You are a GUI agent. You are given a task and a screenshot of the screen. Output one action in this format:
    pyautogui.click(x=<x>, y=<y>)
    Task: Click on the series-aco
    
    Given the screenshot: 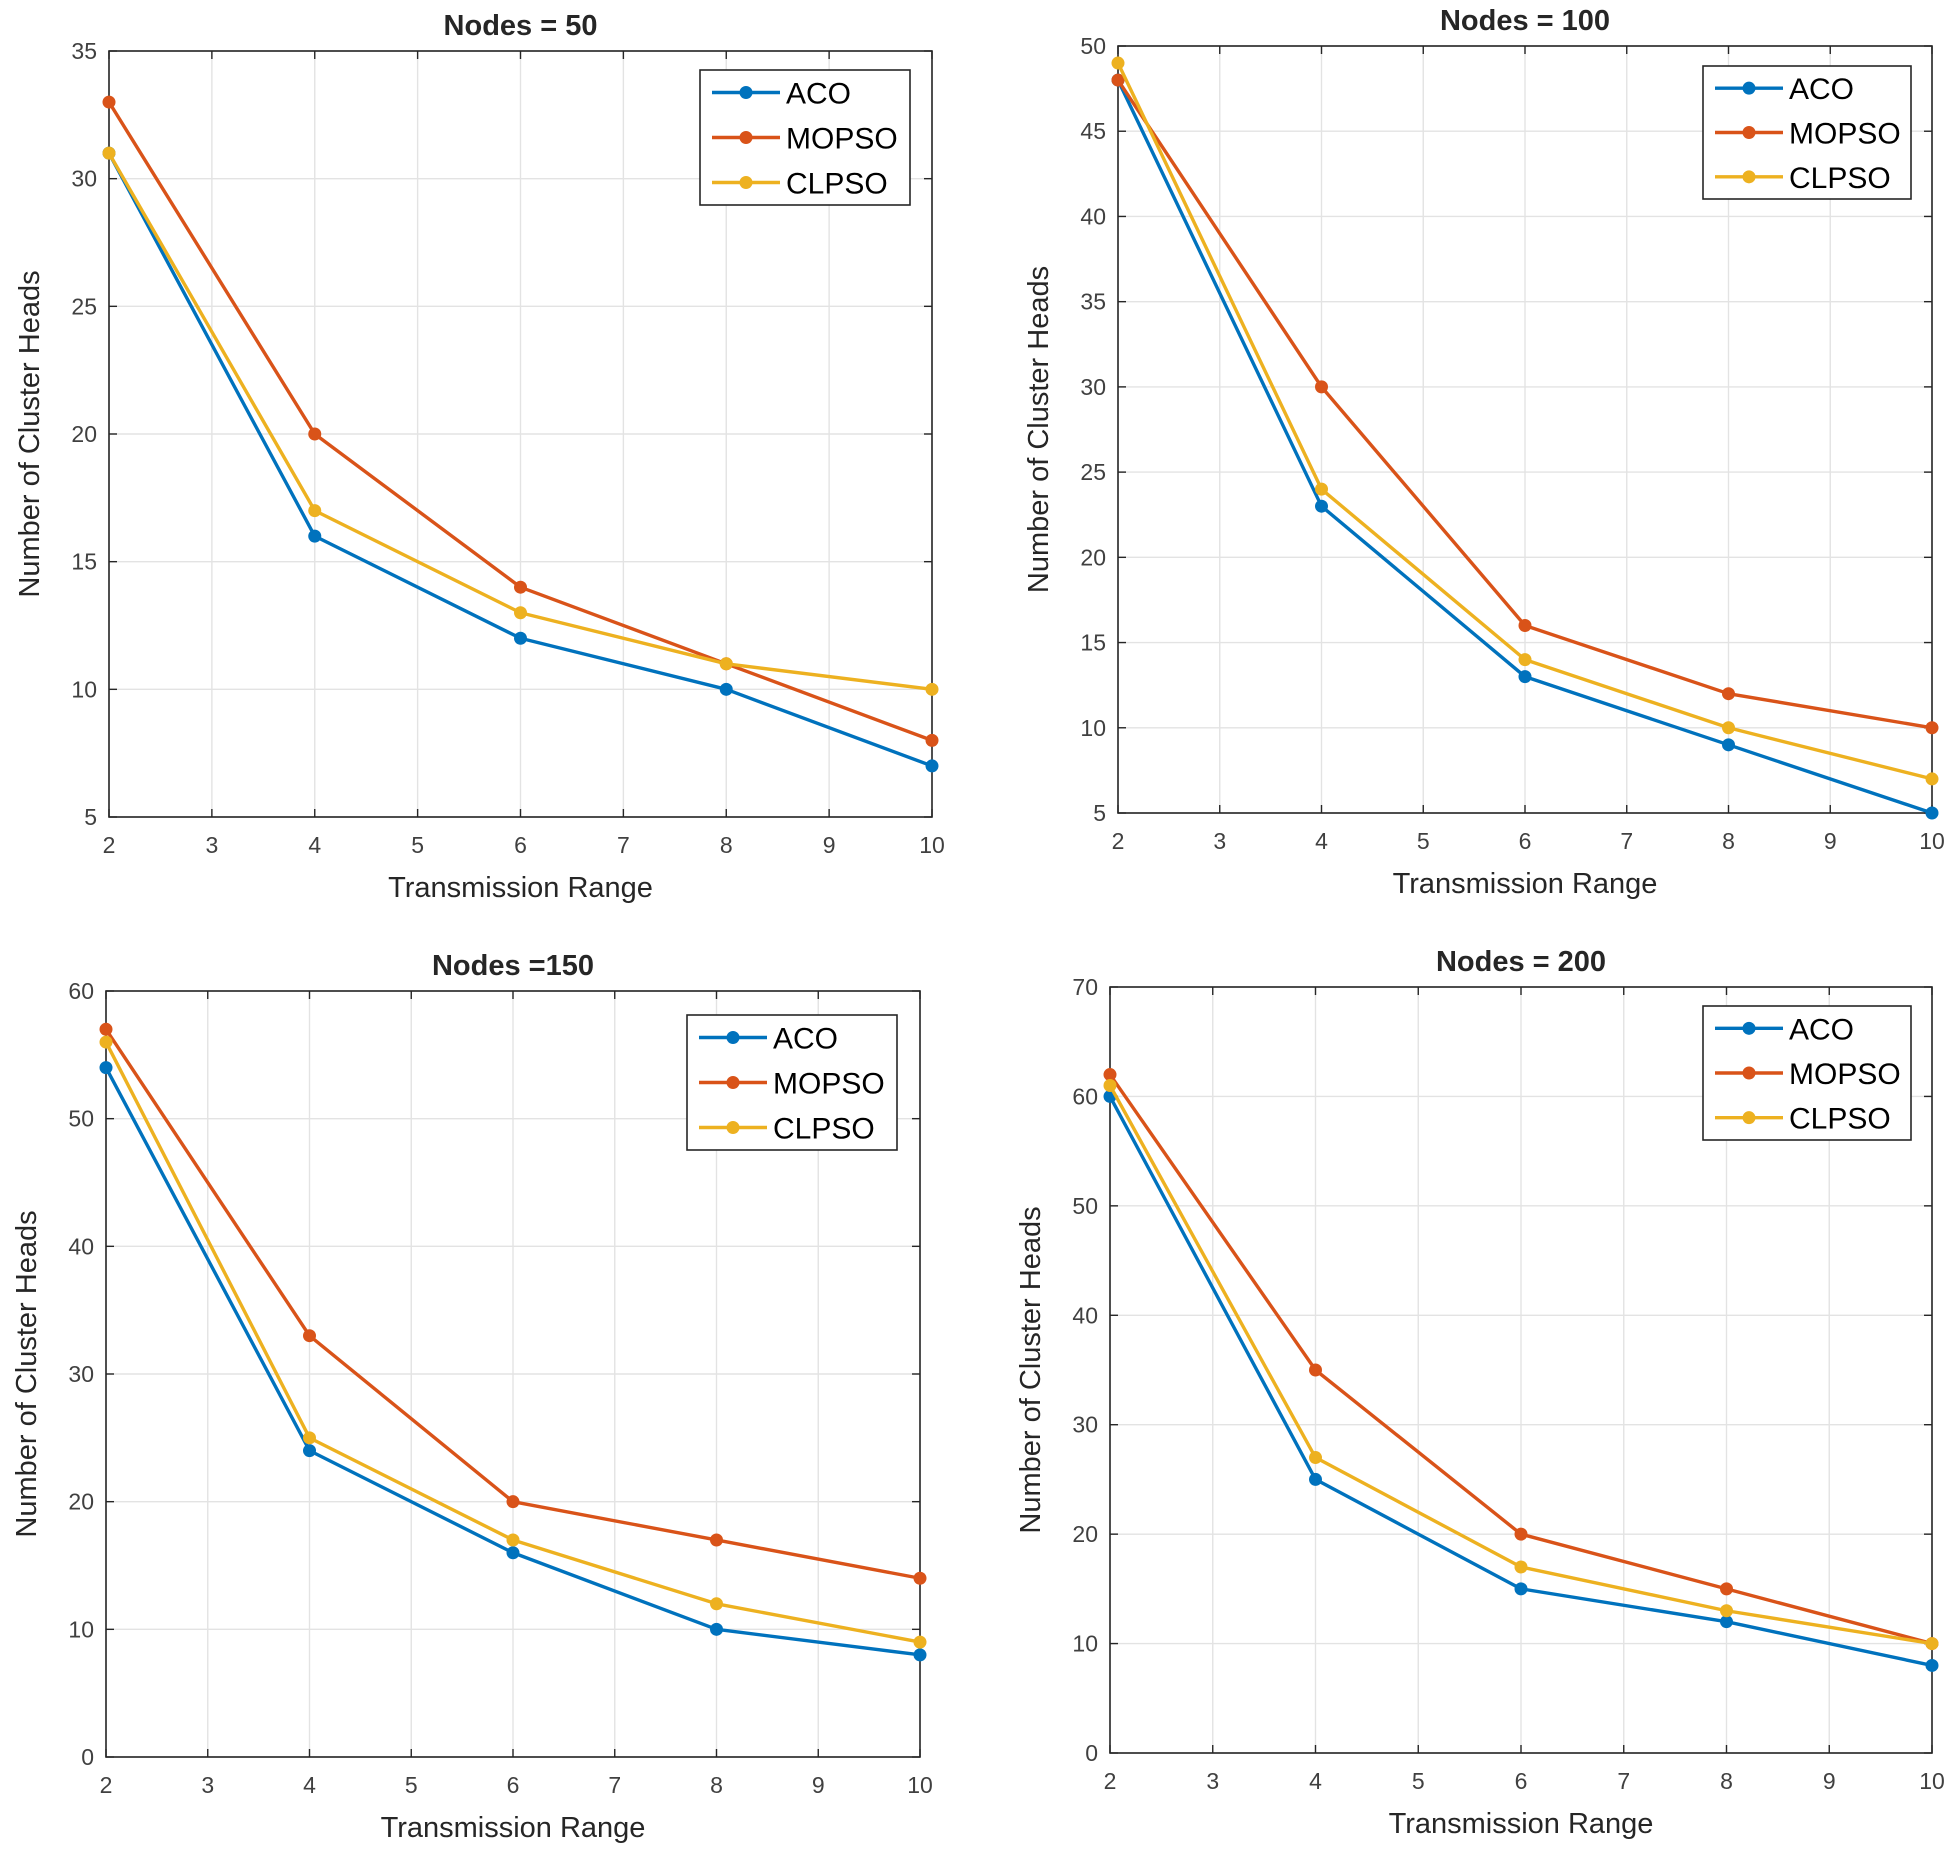 What is the action you would take?
    pyautogui.click(x=520, y=459)
    